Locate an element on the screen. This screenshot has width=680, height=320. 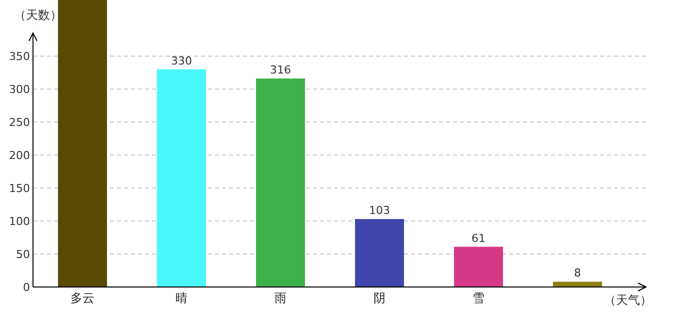
y-tick-label: 350 is located at coordinates (19, 57).